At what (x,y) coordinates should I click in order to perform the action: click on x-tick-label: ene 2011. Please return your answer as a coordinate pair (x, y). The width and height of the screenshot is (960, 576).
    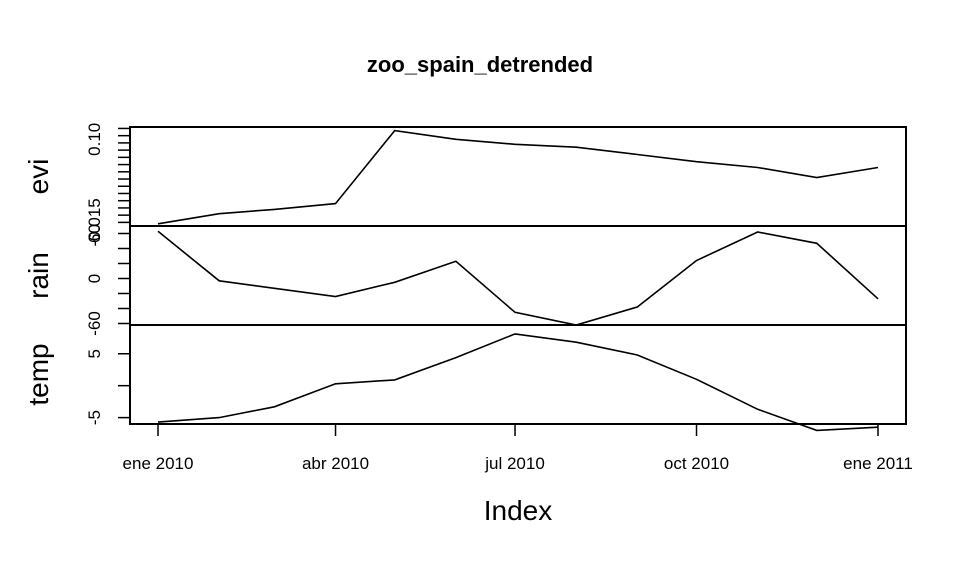
    Looking at the image, I should click on (878, 463).